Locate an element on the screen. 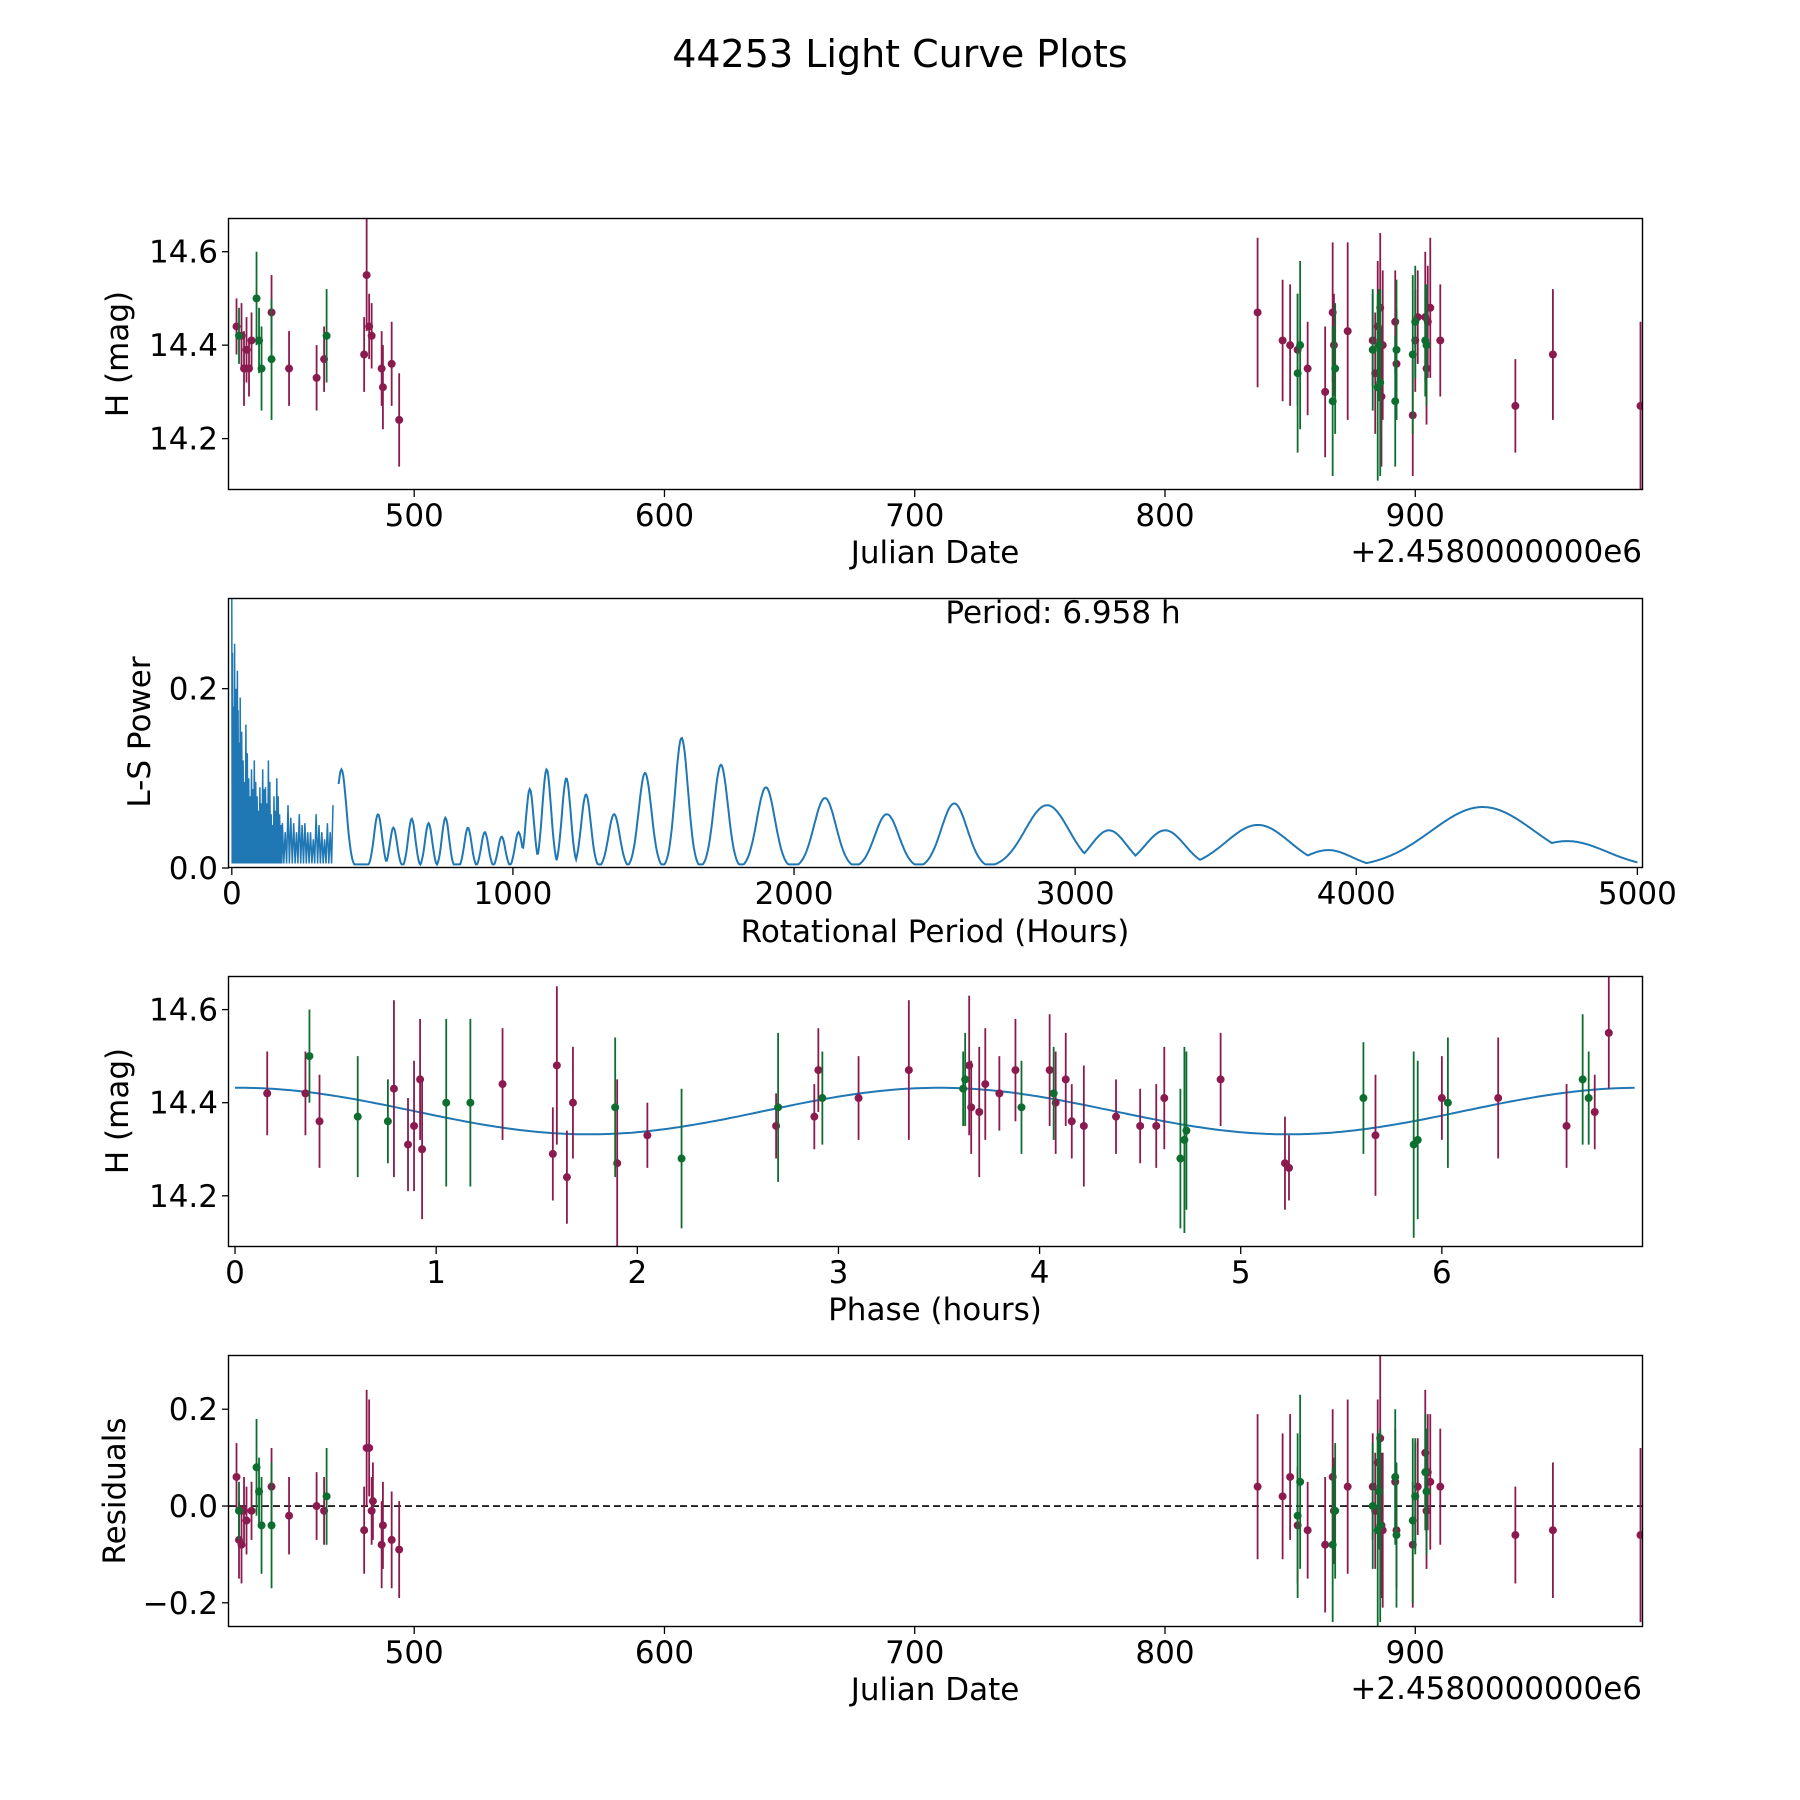 This screenshot has width=1800, height=1800. residuals-xtick-label: 700 is located at coordinates (914, 1653).